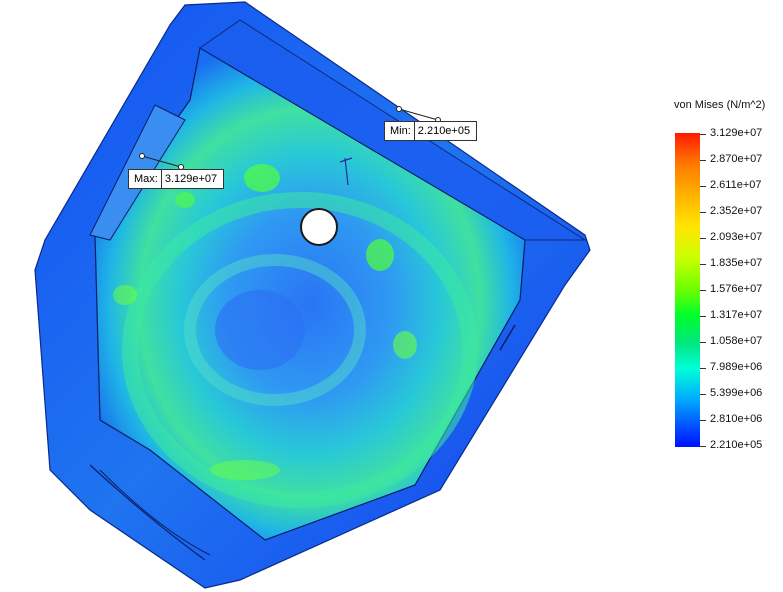 This screenshot has width=783, height=592. Describe the element at coordinates (191, 179) in the screenshot. I see `max-probe-value: 3.129e+07` at that location.